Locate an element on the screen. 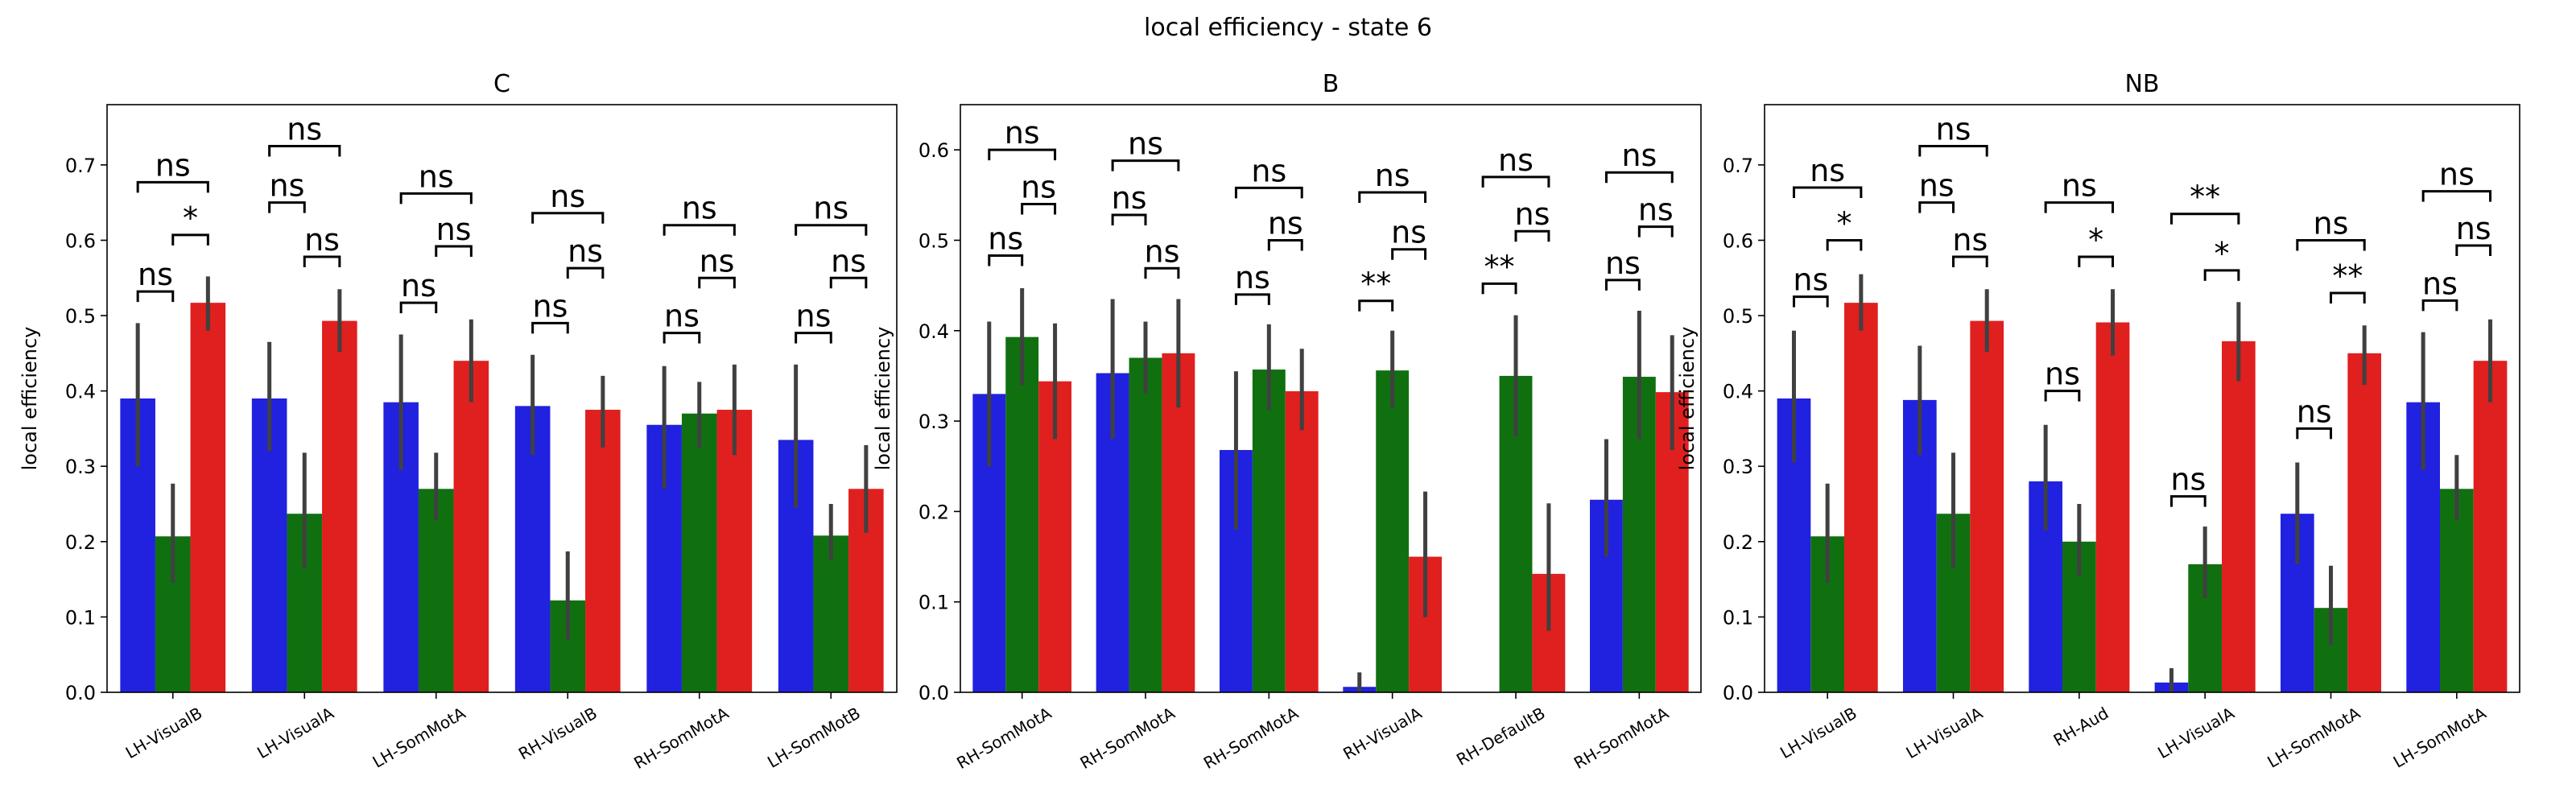 The width and height of the screenshot is (2576, 805). panel-title: NB is located at coordinates (2141, 84).